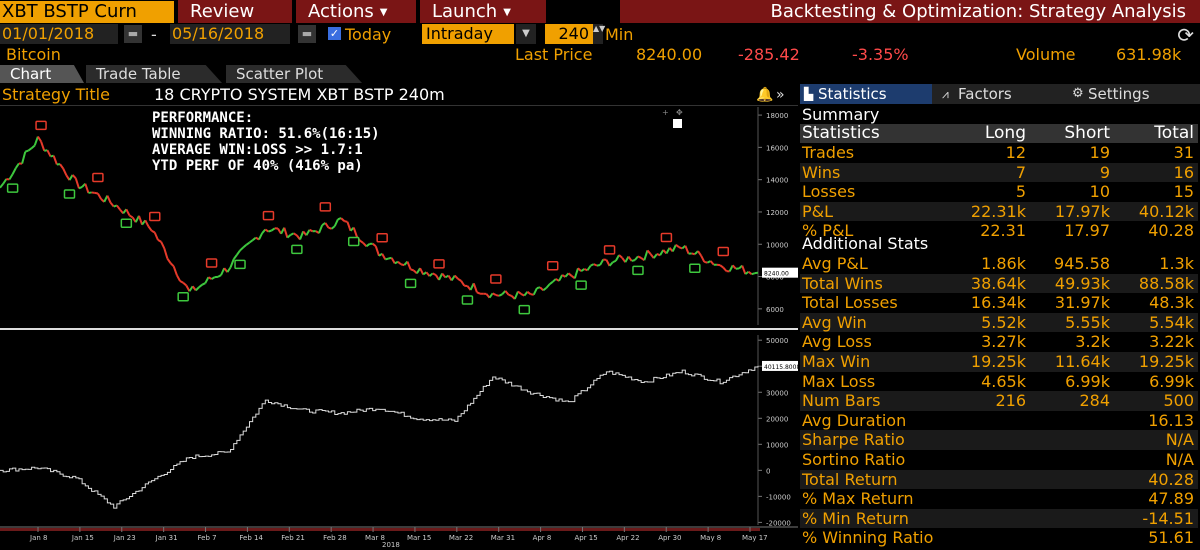 The image size is (1200, 550). Describe the element at coordinates (866, 94) in the screenshot. I see `tab-statistics: ▙ Statistics` at that location.